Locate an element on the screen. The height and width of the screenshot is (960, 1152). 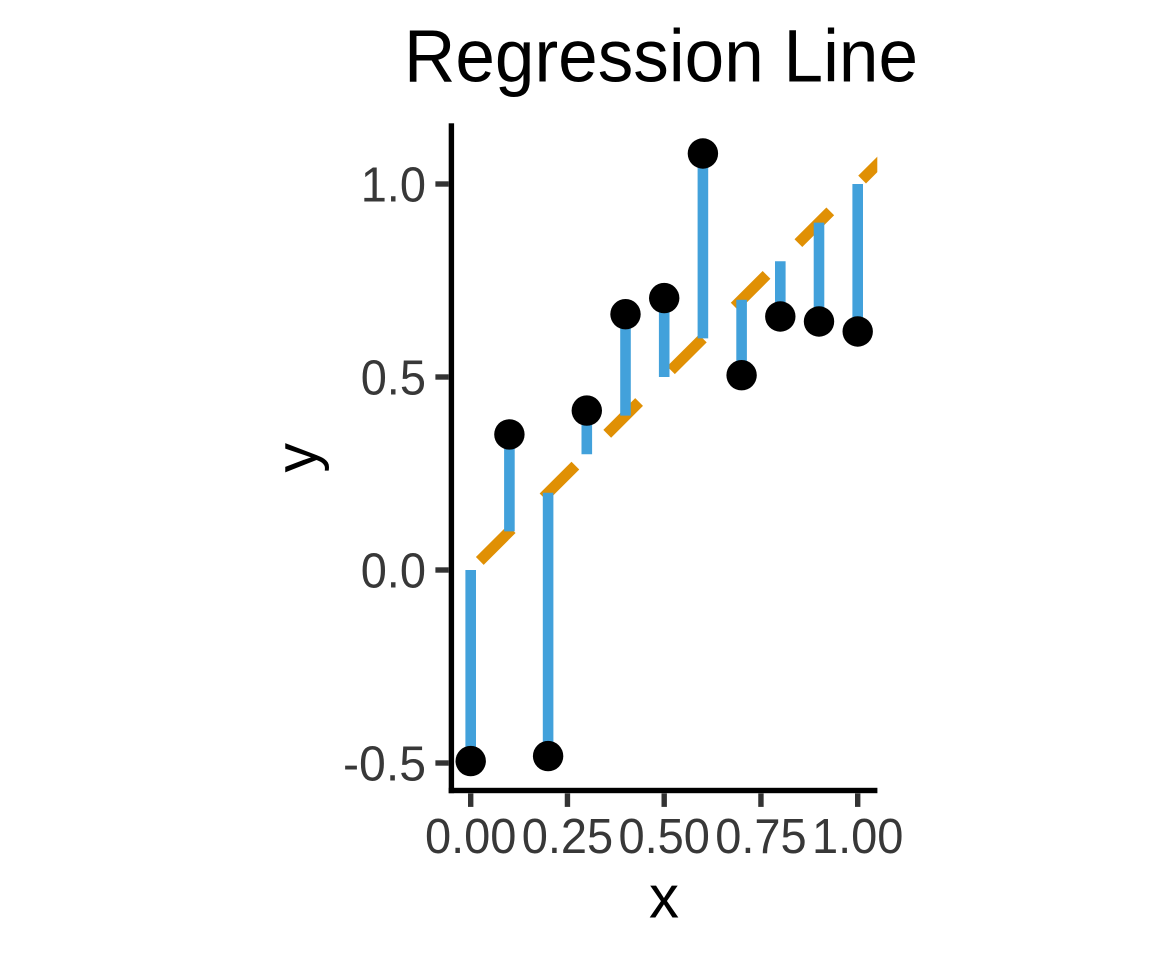
svg-text: 0.75 is located at coordinates (761, 837).